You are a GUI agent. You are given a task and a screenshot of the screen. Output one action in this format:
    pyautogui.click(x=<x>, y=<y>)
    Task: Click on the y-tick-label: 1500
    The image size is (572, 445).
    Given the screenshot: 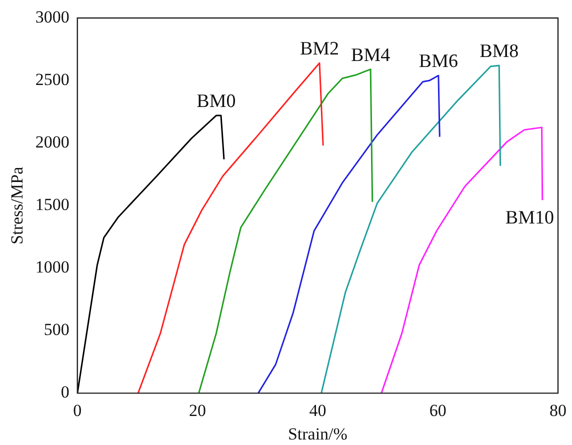 What is the action you would take?
    pyautogui.click(x=52, y=204)
    